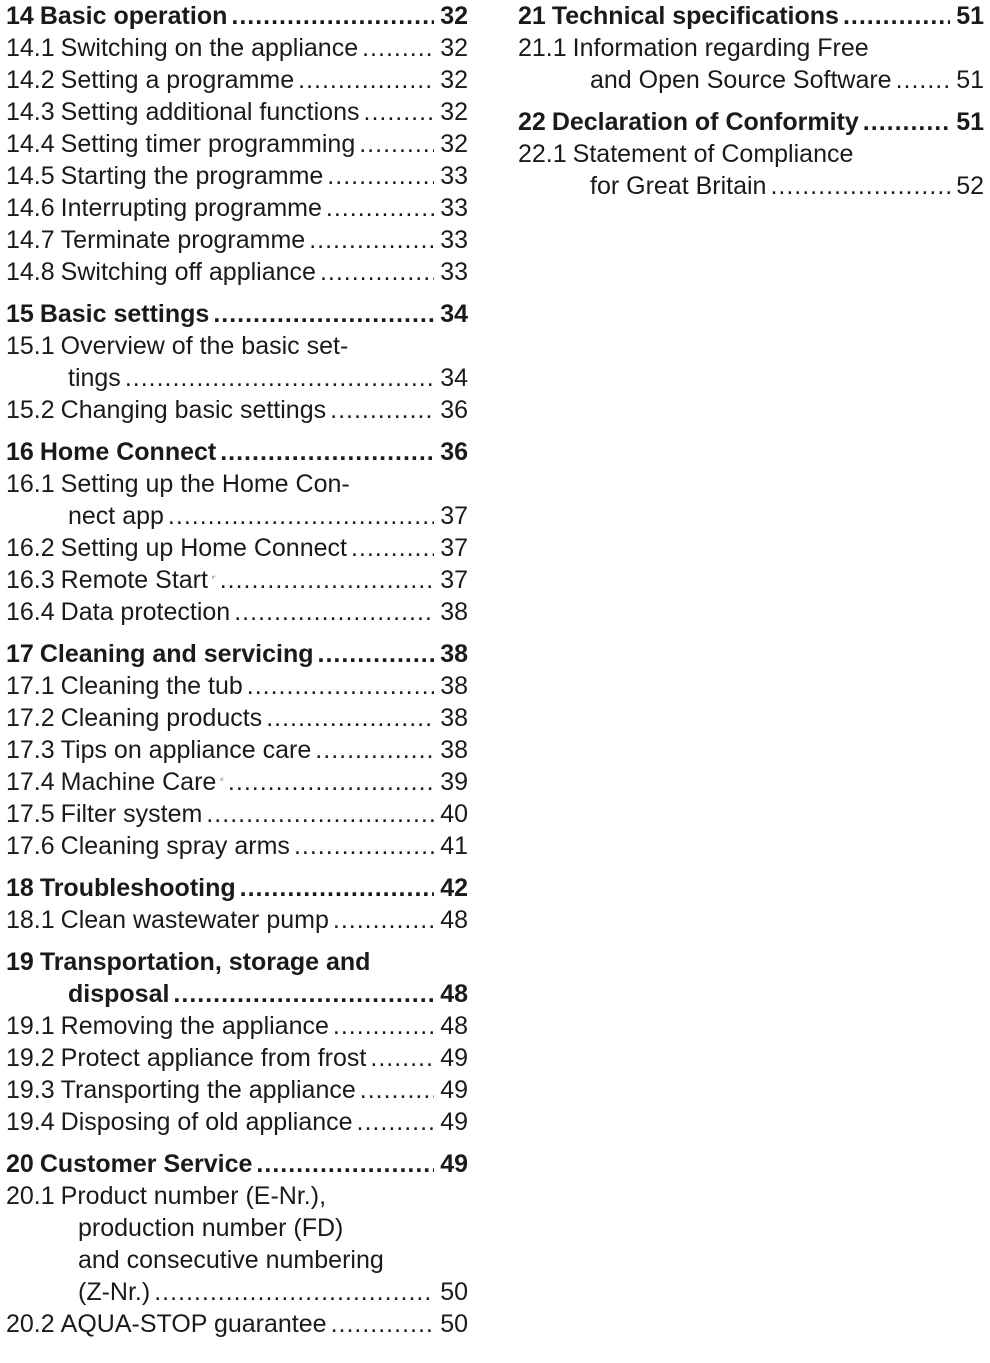  I want to click on entry-title: Information regarding Free, so click(720, 48).